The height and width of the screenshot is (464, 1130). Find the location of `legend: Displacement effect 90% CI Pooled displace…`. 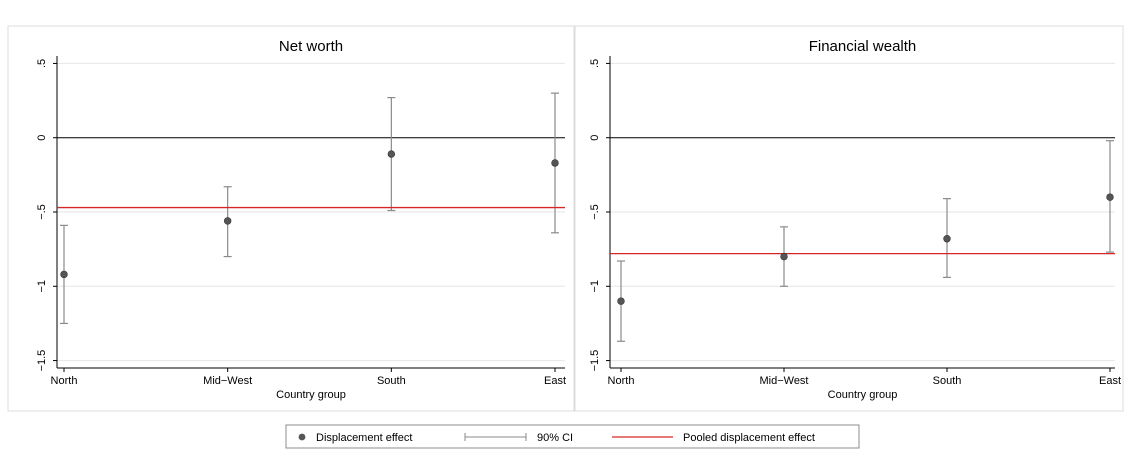

legend: Displacement effect 90% CI Pooled displace… is located at coordinates (572, 436).